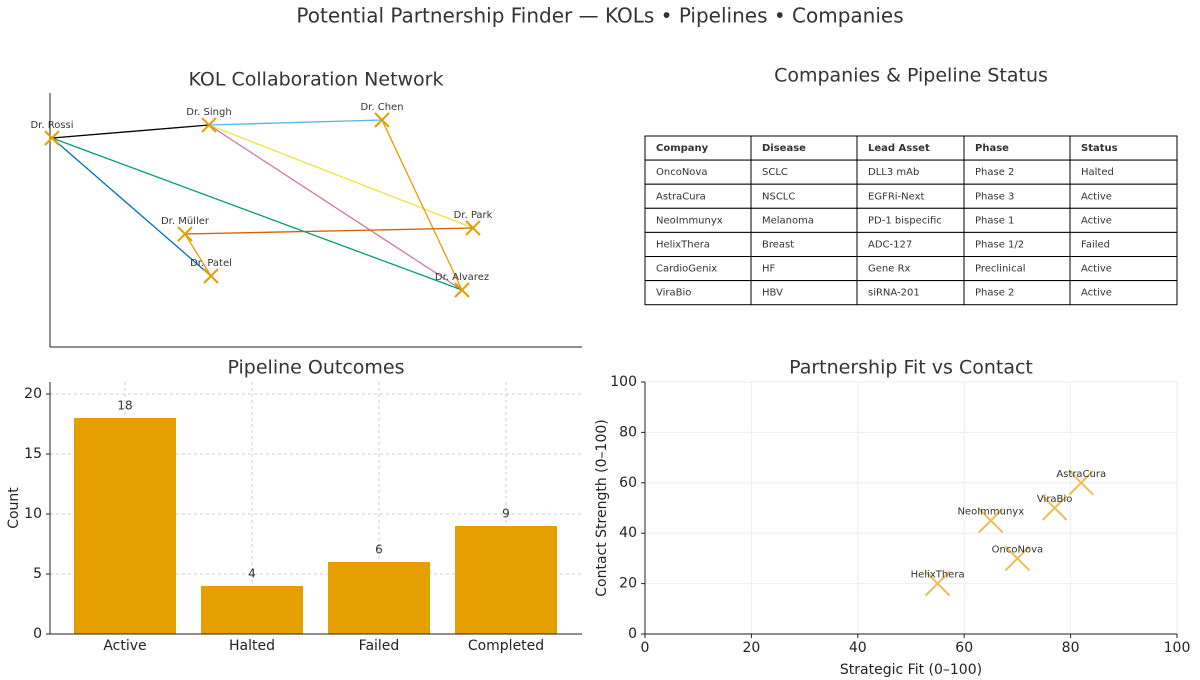  Describe the element at coordinates (858, 648) in the screenshot. I see `x-tick-label: 40` at that location.